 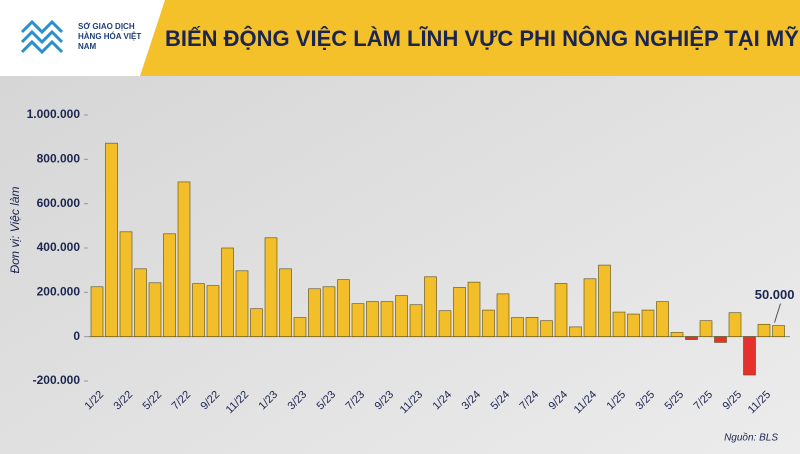 I want to click on source: Nguồn: BLS, so click(x=751, y=438).